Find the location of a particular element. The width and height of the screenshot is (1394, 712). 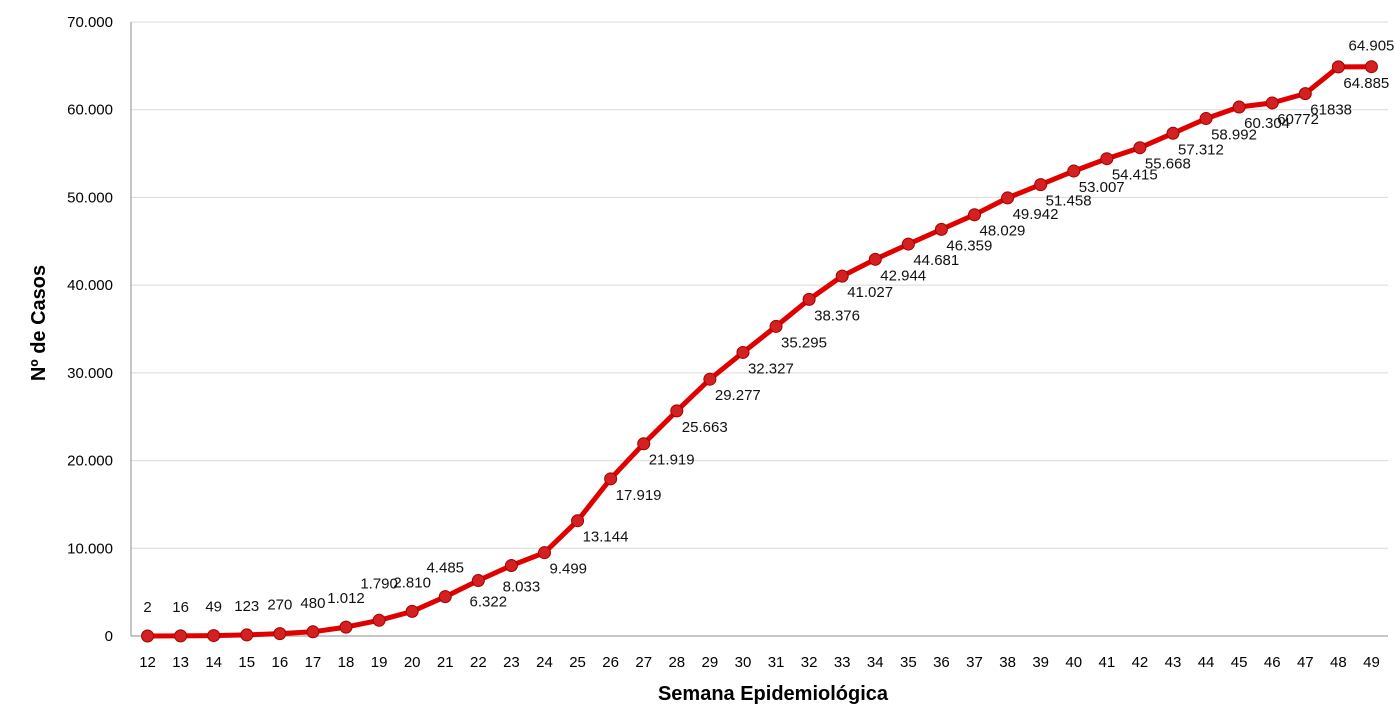

data-label: 53.007 is located at coordinates (1102, 187).